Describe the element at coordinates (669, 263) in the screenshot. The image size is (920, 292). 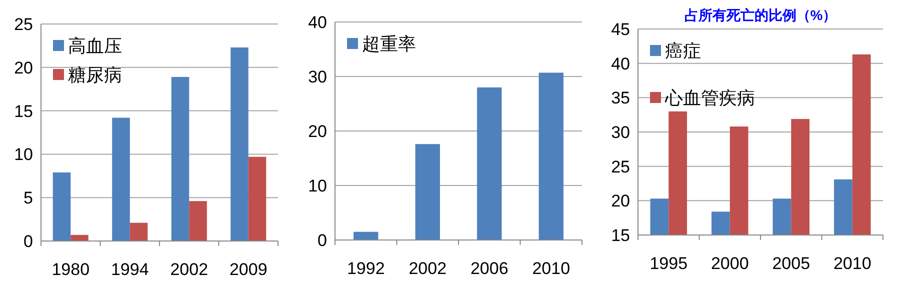
I see `x-tick-label: 1995` at that location.